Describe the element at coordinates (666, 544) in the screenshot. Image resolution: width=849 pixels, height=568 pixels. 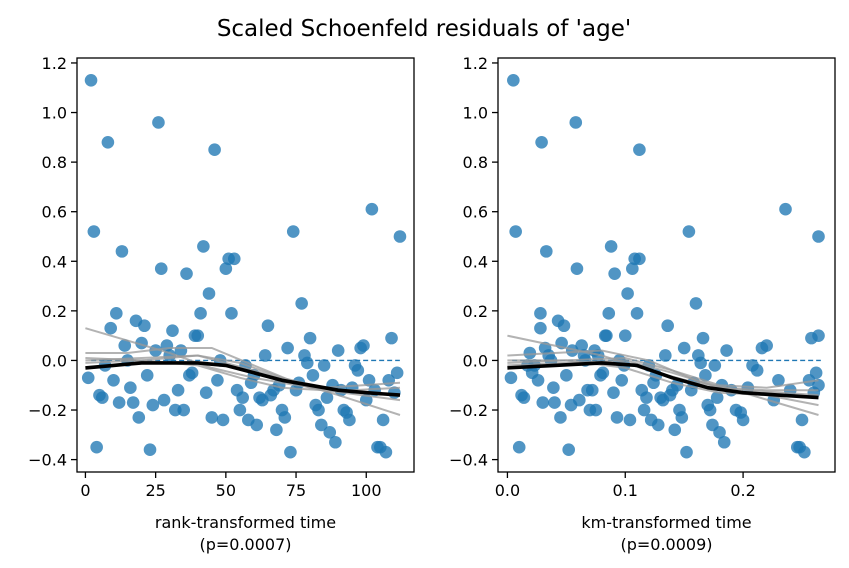
I see `p-value-label: (p=0.0009)` at that location.